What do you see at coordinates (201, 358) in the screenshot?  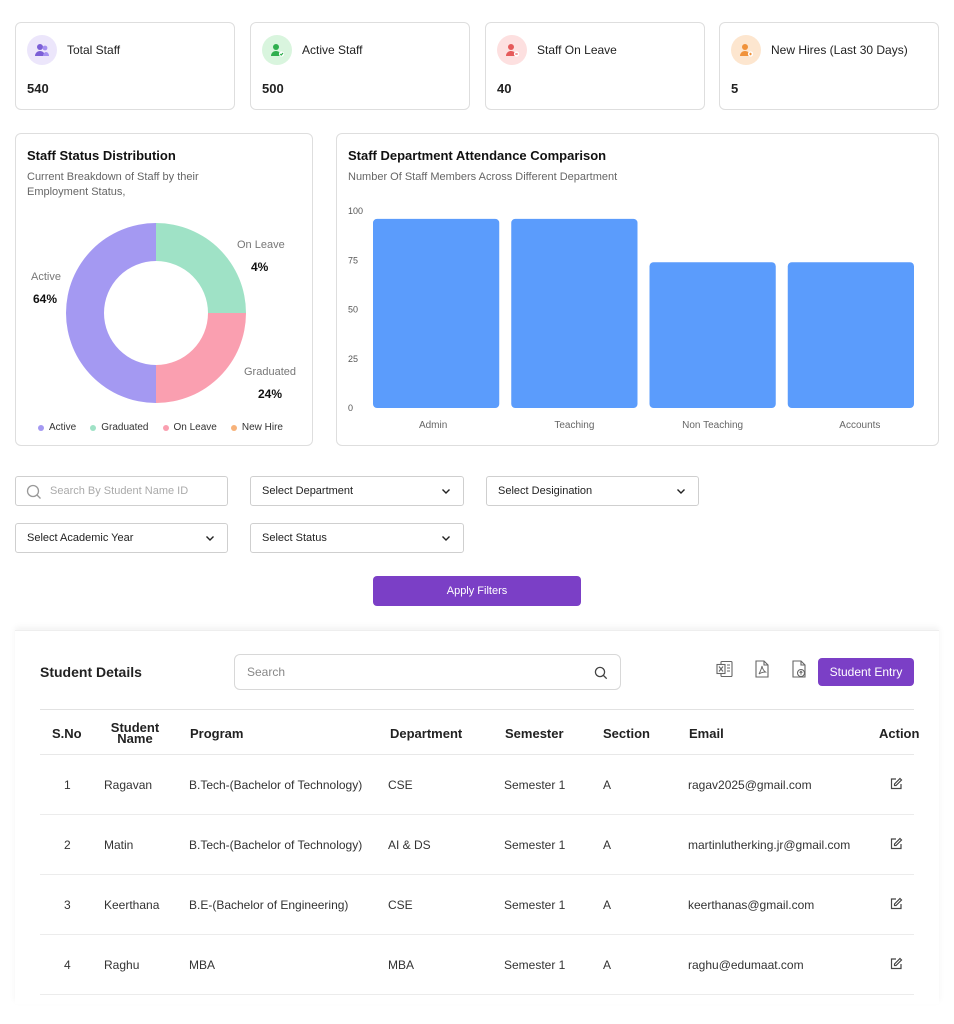 I see `donut-slice-on-leave` at bounding box center [201, 358].